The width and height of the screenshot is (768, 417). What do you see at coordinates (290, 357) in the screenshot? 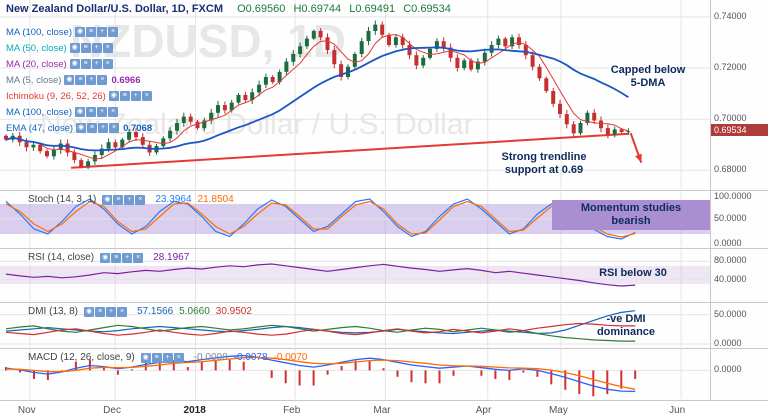
I see `macd-signal-value: -0.0070` at bounding box center [290, 357].